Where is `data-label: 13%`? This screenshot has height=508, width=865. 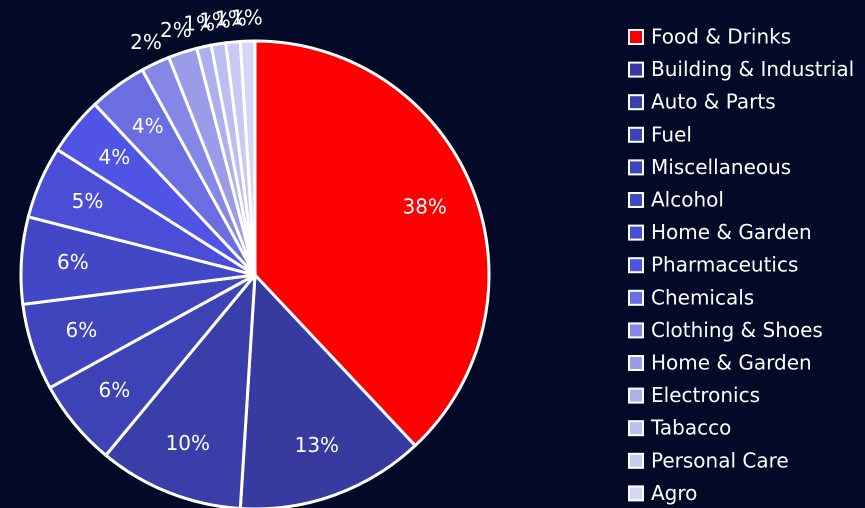
data-label: 13% is located at coordinates (317, 445).